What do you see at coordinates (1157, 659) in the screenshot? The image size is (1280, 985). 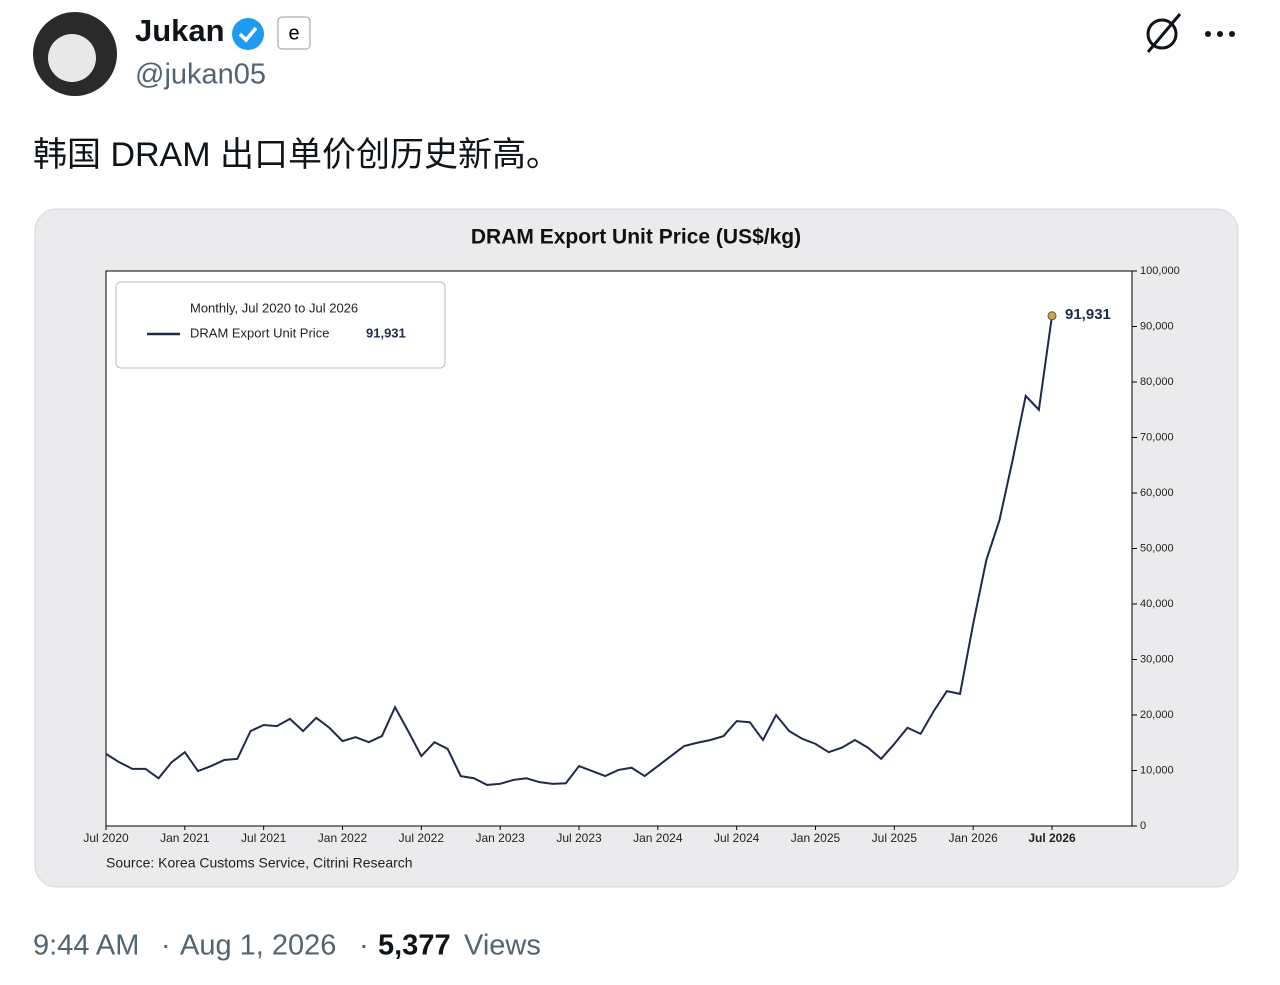 I see `y-tick-label: 30,000` at bounding box center [1157, 659].